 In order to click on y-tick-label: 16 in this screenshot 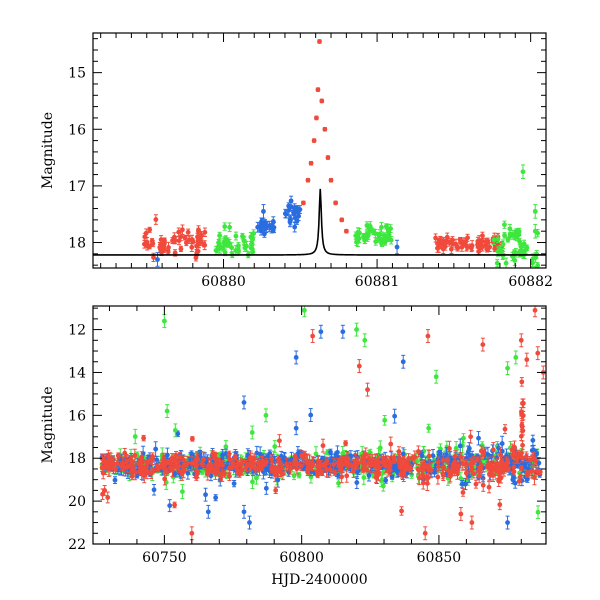, I will do `click(77, 130)`.